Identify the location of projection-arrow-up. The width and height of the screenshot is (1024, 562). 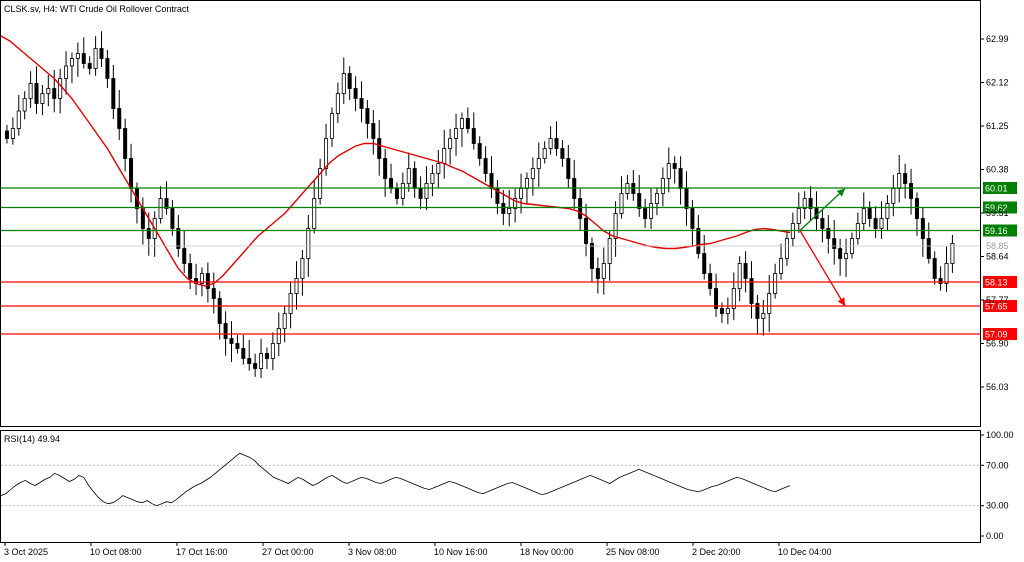
(822, 209).